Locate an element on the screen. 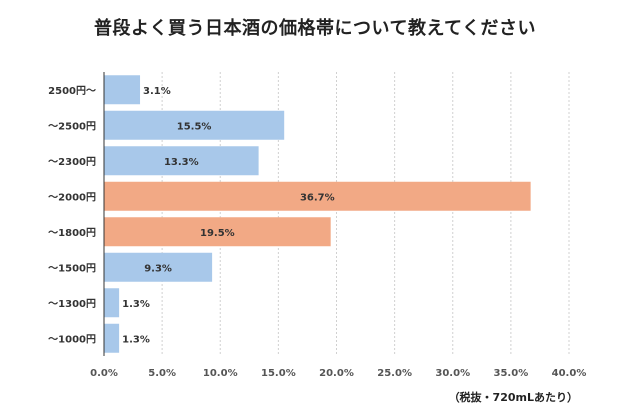 The image size is (630, 420). value-label: 3.1% is located at coordinates (157, 91).